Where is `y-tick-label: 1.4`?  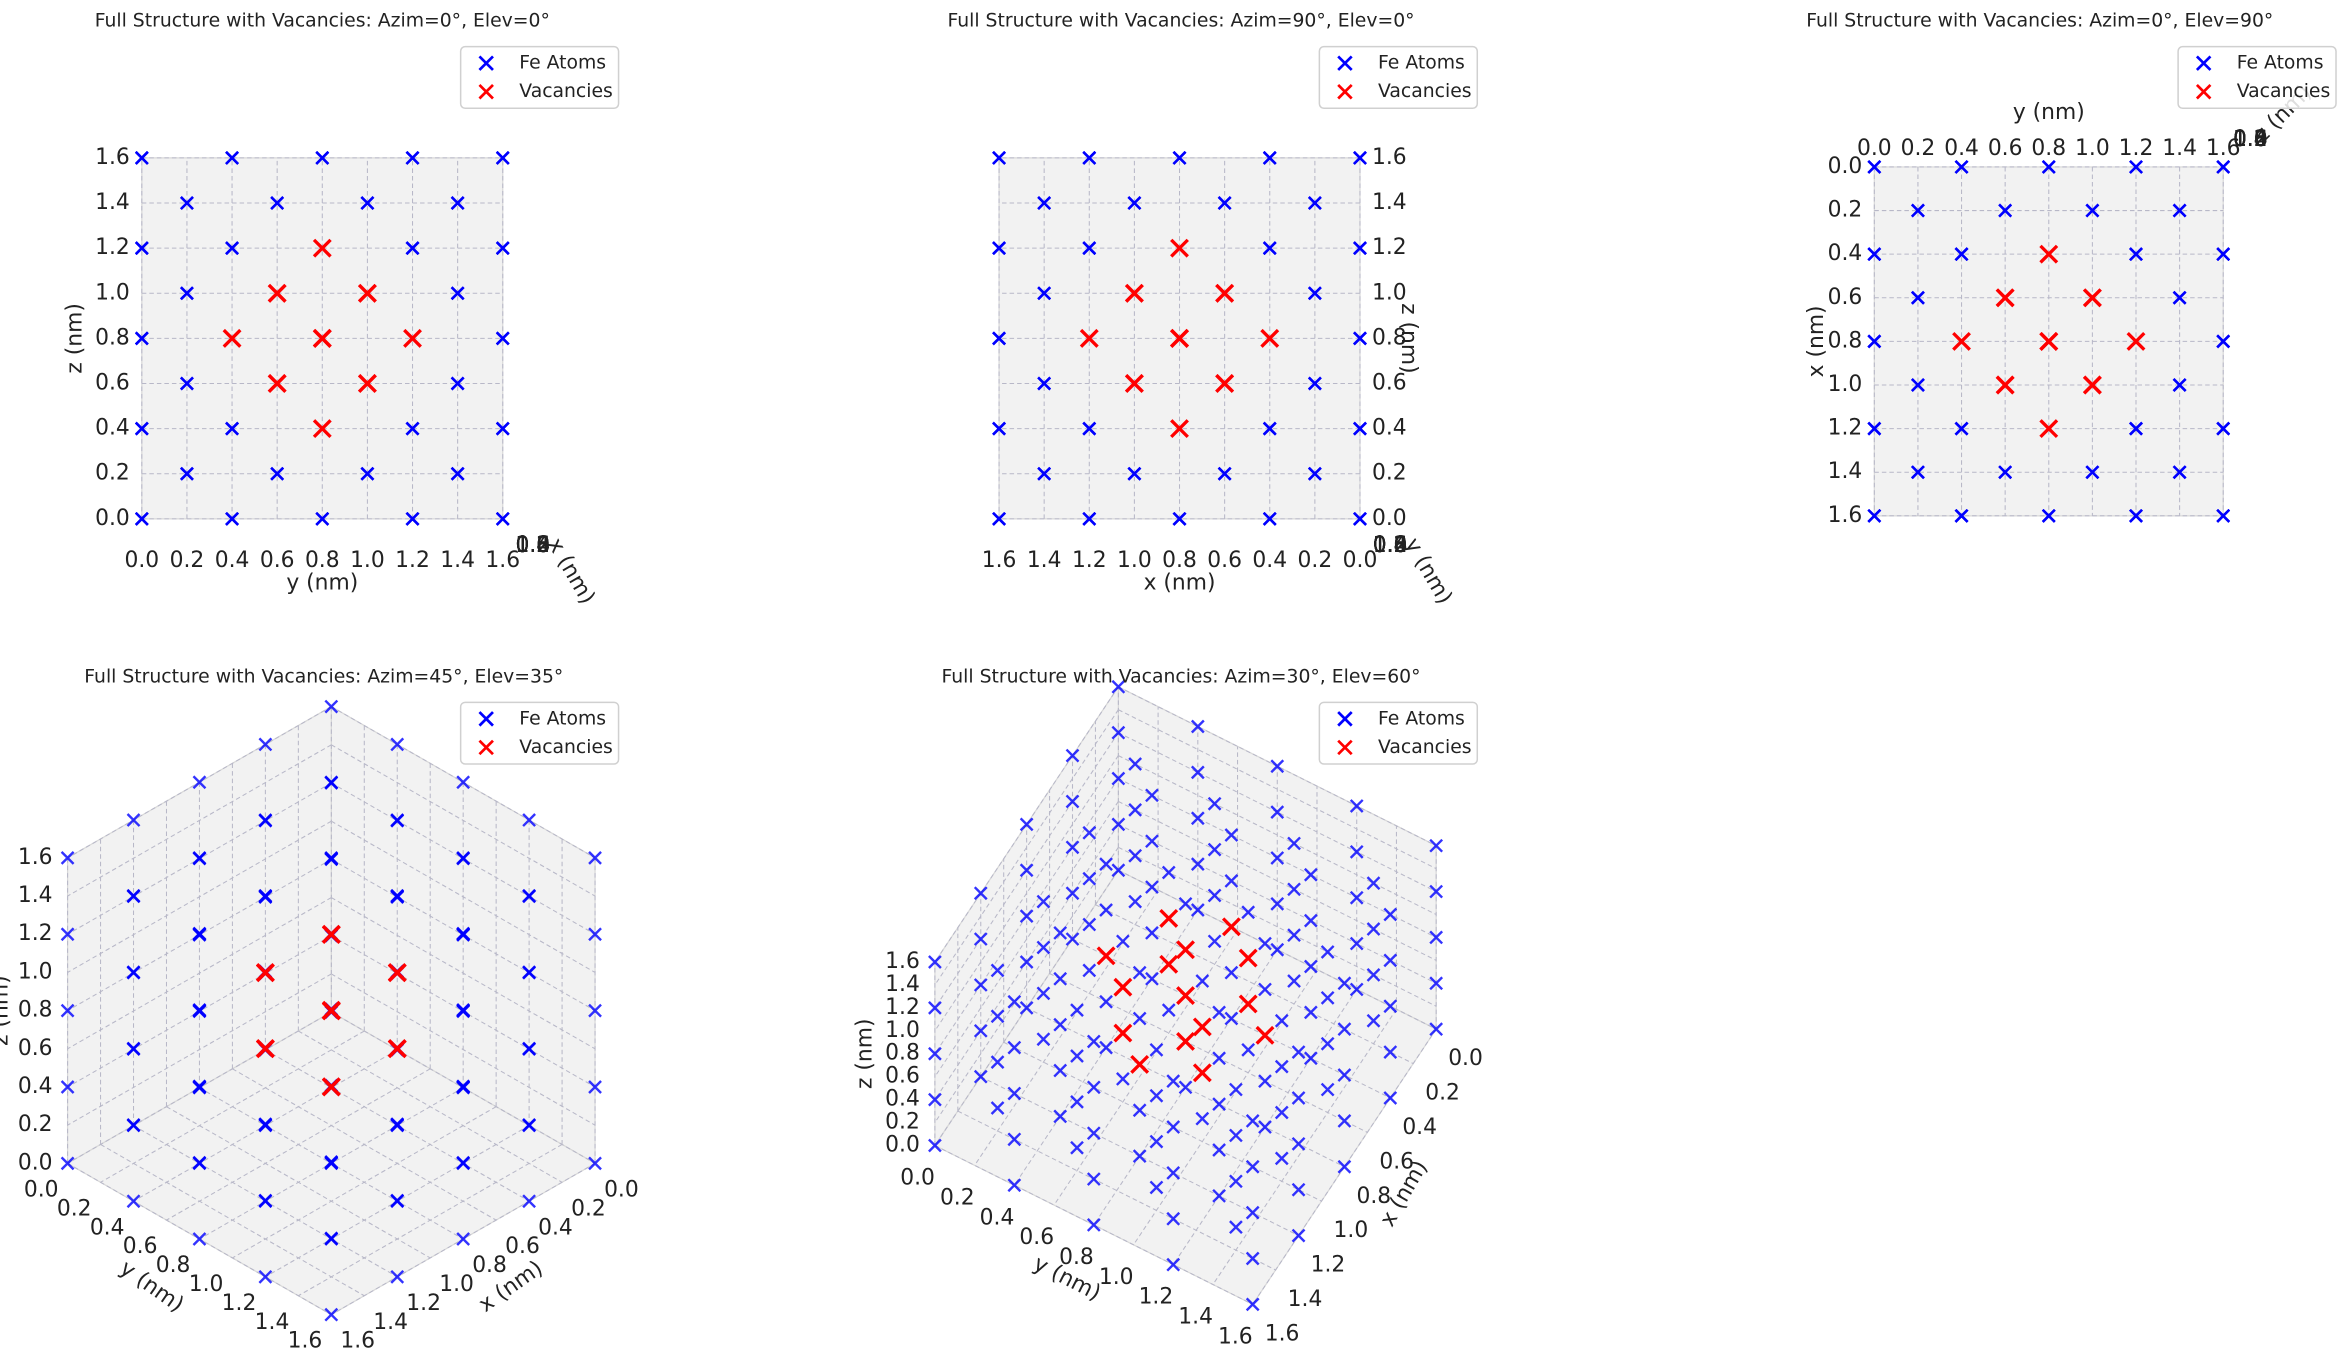
y-tick-label: 1.4 is located at coordinates (2179, 148).